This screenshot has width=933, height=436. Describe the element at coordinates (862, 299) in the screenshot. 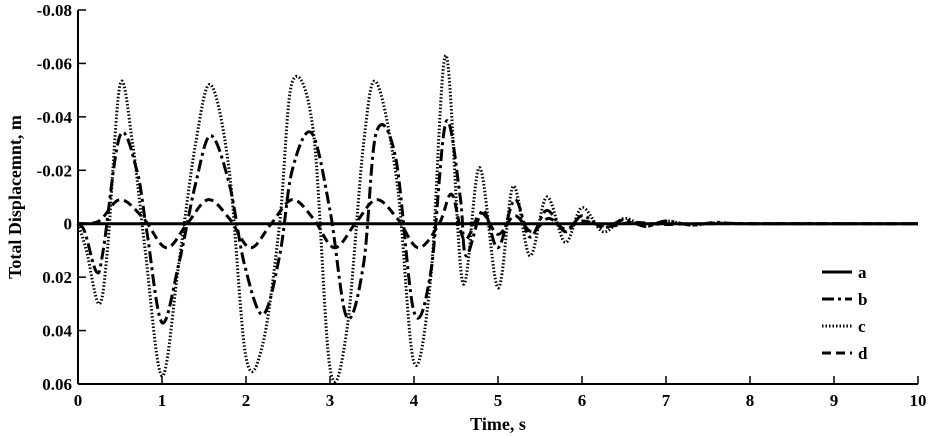

I see `legend-label-b: b` at that location.